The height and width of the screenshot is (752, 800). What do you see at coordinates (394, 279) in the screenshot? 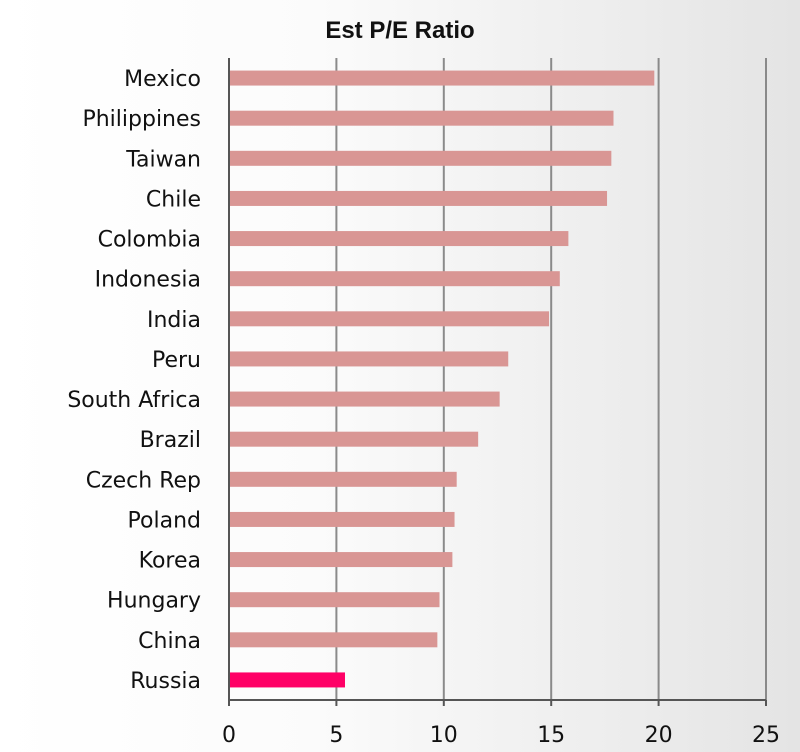
I see `bar-indonesia` at bounding box center [394, 279].